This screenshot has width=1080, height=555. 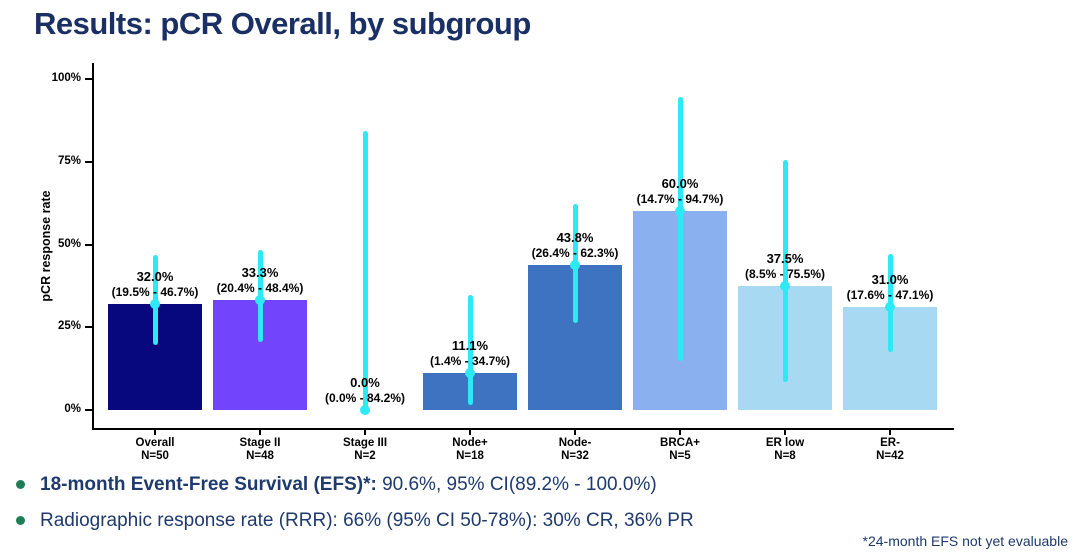 I want to click on x-label-n-brca+: N=5, so click(x=680, y=456).